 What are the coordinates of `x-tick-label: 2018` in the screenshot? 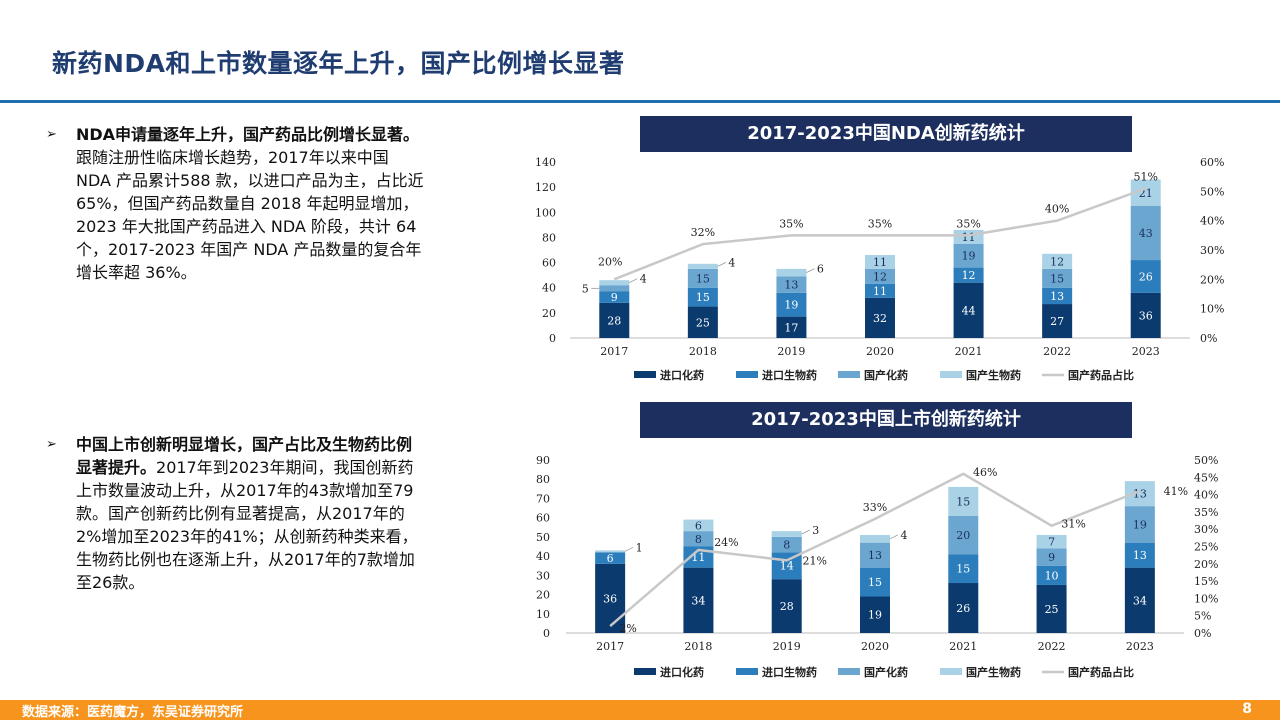 It's located at (703, 351).